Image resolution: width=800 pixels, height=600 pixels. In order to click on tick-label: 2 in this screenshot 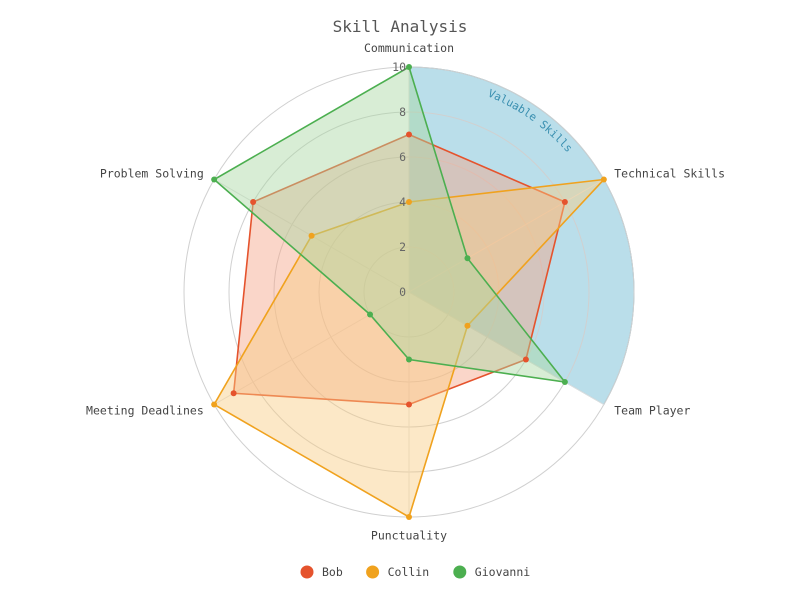, I will do `click(402, 247)`.